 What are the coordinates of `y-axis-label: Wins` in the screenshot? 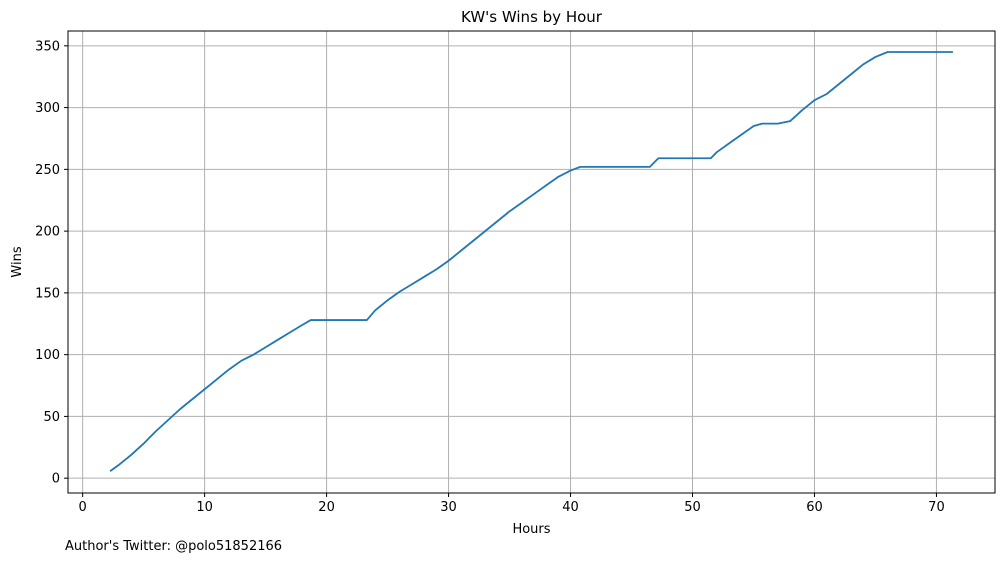 It's located at (17, 261).